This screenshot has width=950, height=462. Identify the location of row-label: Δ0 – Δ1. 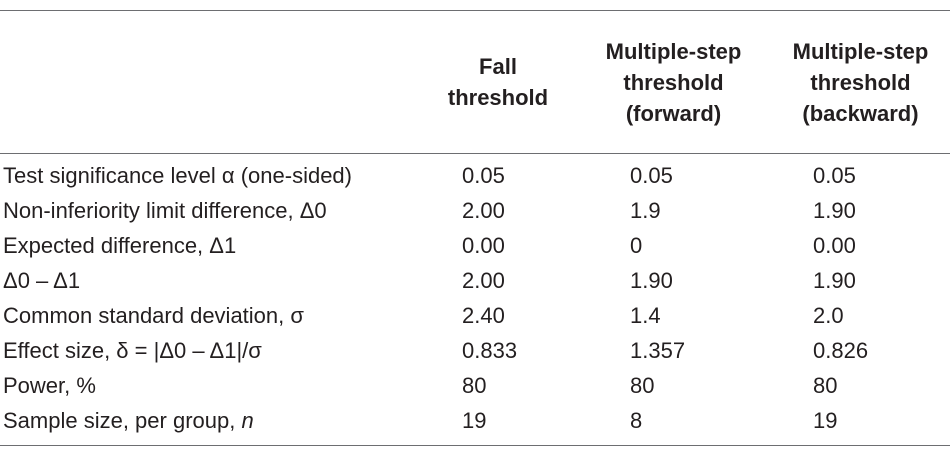
(42, 280).